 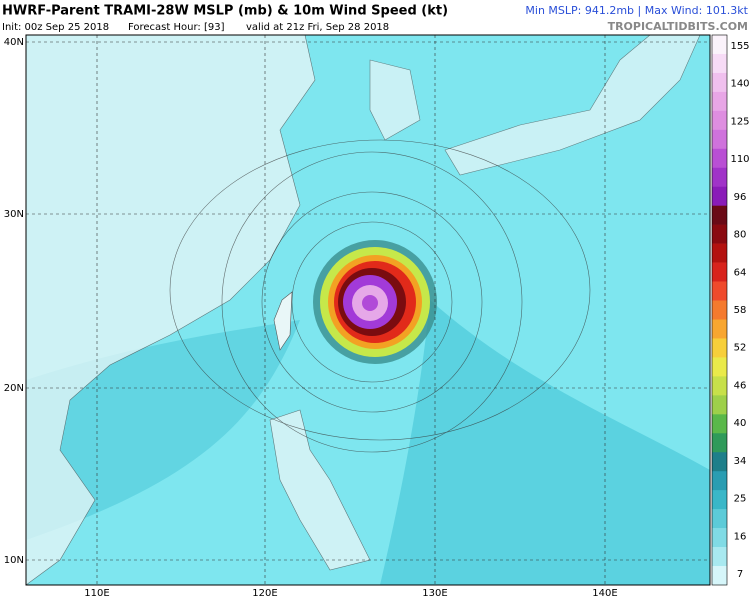 What do you see at coordinates (434, 593) in the screenshot?
I see `longitude-label: 130E` at bounding box center [434, 593].